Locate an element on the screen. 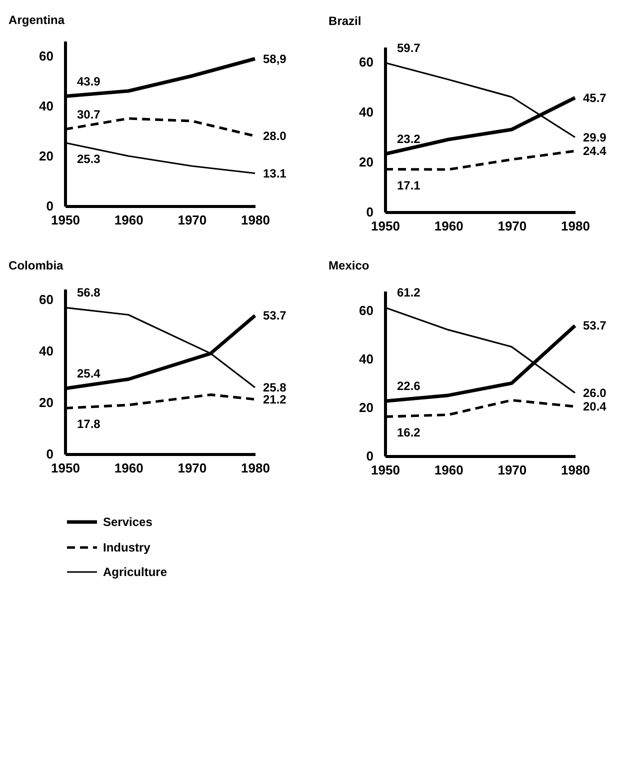 This screenshot has width=643, height=778. legend-label: Agriculture is located at coordinates (135, 572).